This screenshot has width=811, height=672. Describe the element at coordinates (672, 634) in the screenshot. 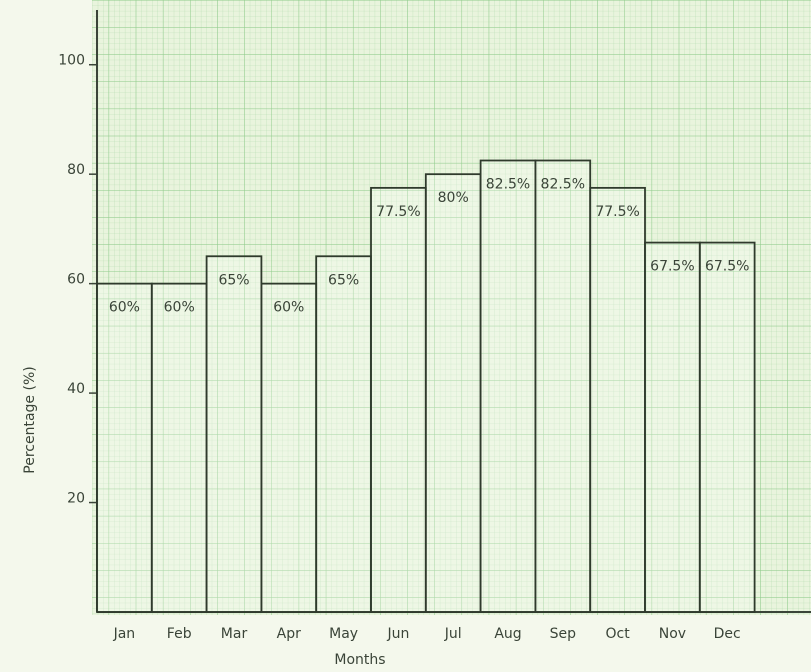

I see `x-tick-label: Nov` at that location.